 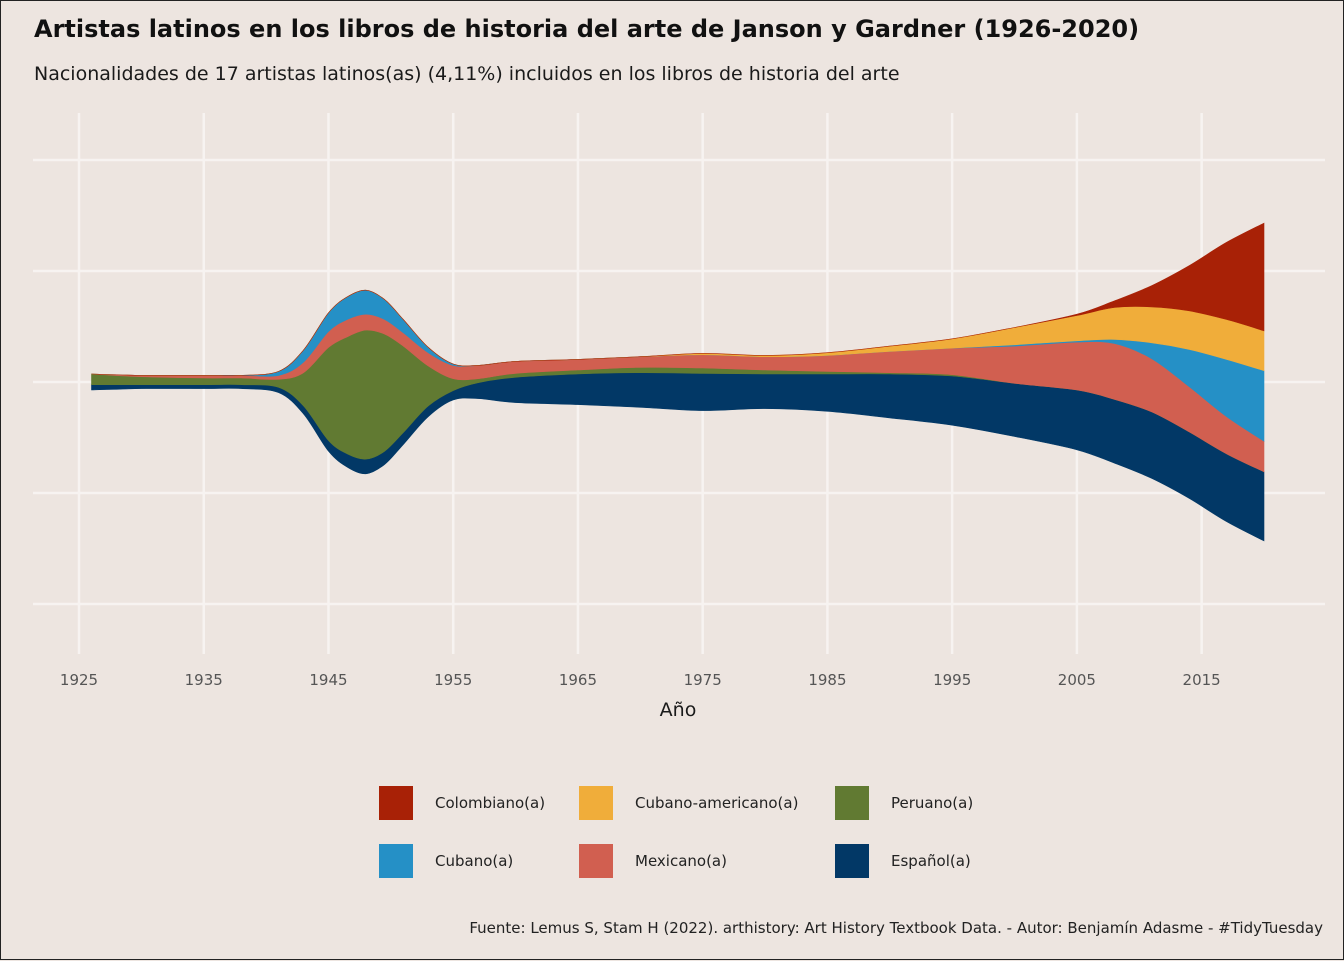 What do you see at coordinates (453, 680) in the screenshot?
I see `x-tick-label: 1955` at bounding box center [453, 680].